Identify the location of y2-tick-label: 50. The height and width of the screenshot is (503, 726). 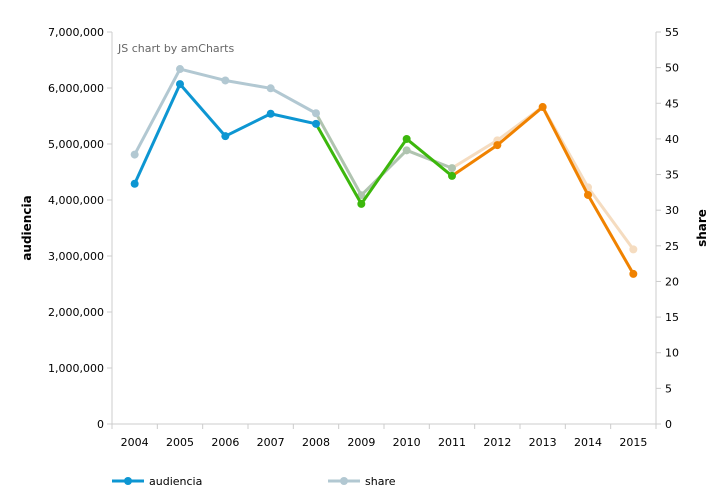
(672, 68).